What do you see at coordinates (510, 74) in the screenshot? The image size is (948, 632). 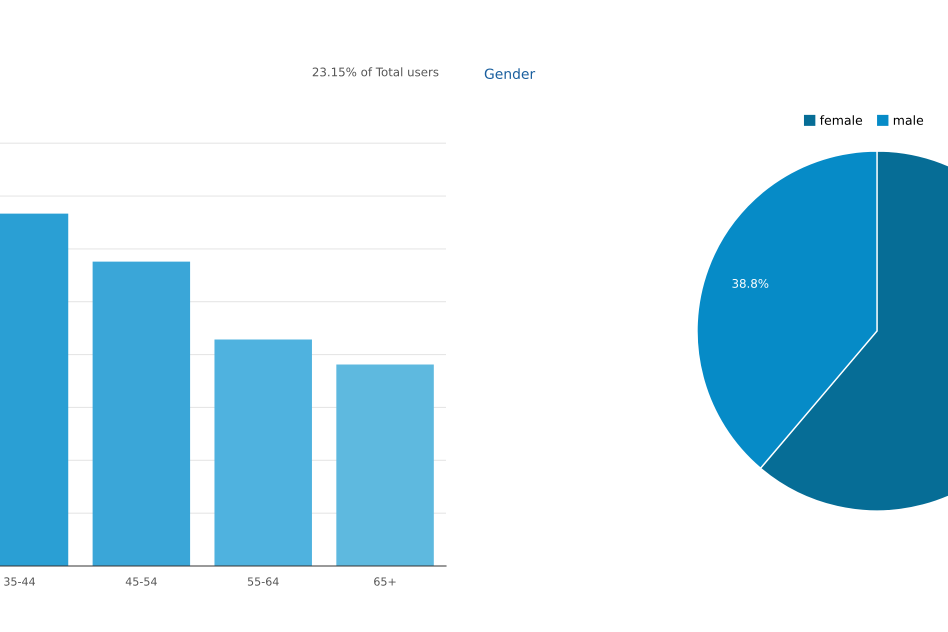 I see `text: Gender` at bounding box center [510, 74].